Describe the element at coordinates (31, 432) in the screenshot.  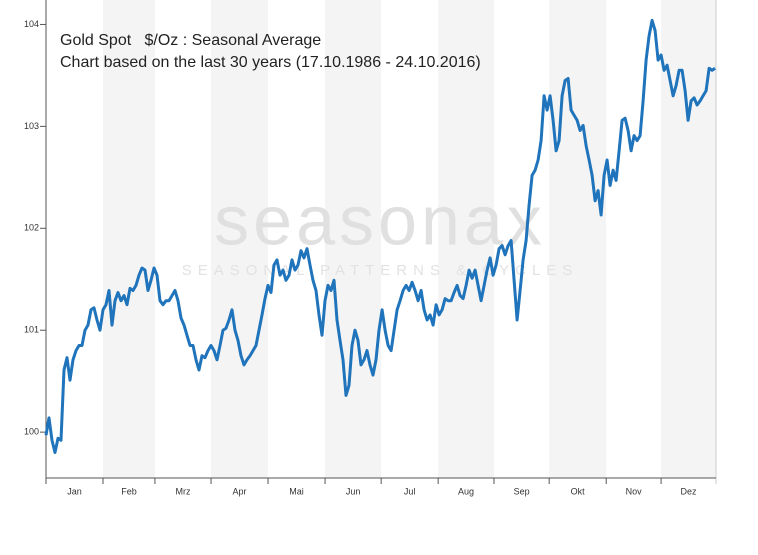
I see `y-tick-label: 100` at that location.